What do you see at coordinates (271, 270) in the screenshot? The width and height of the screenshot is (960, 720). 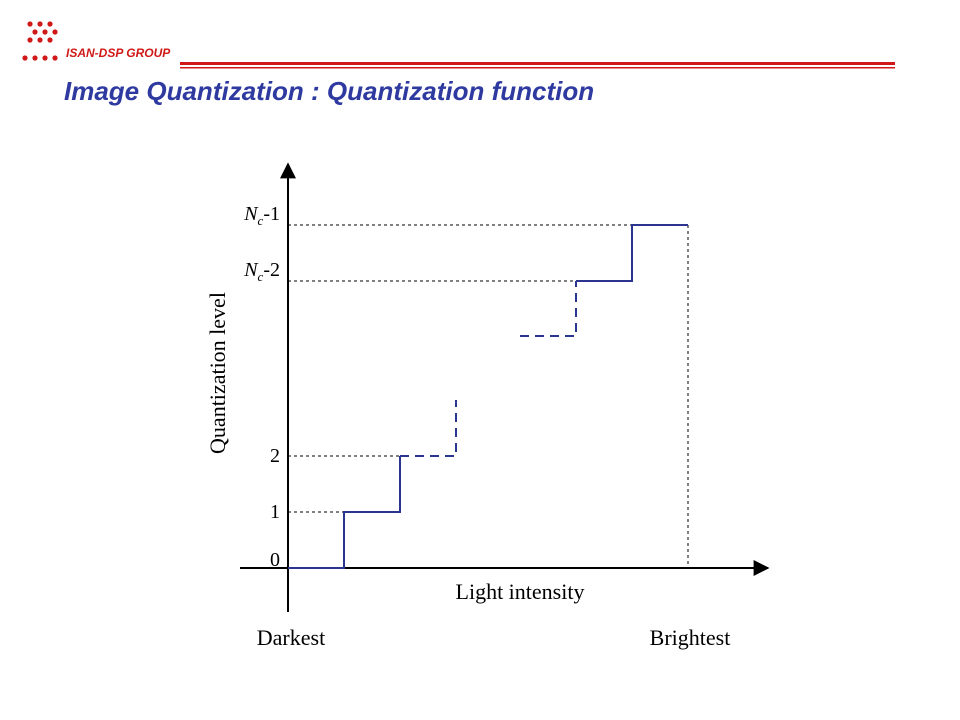 I see `nc2-suffix: -2` at bounding box center [271, 270].